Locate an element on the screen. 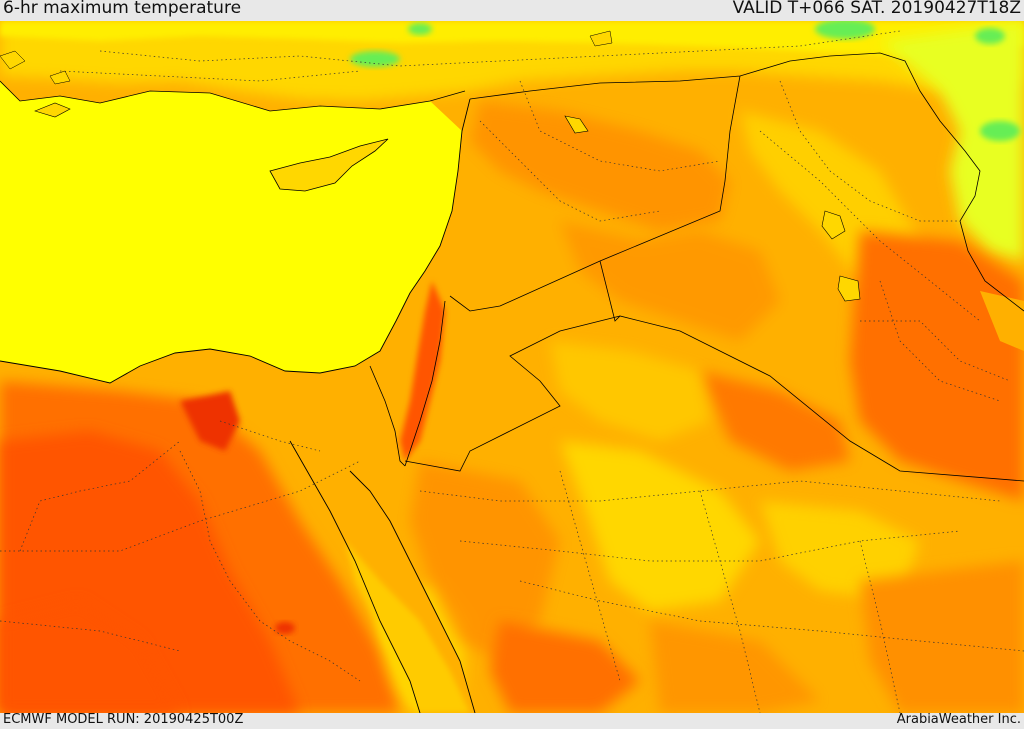 The image size is (1024, 729). temperature-zone-jordan-valley is located at coordinates (422, 371).